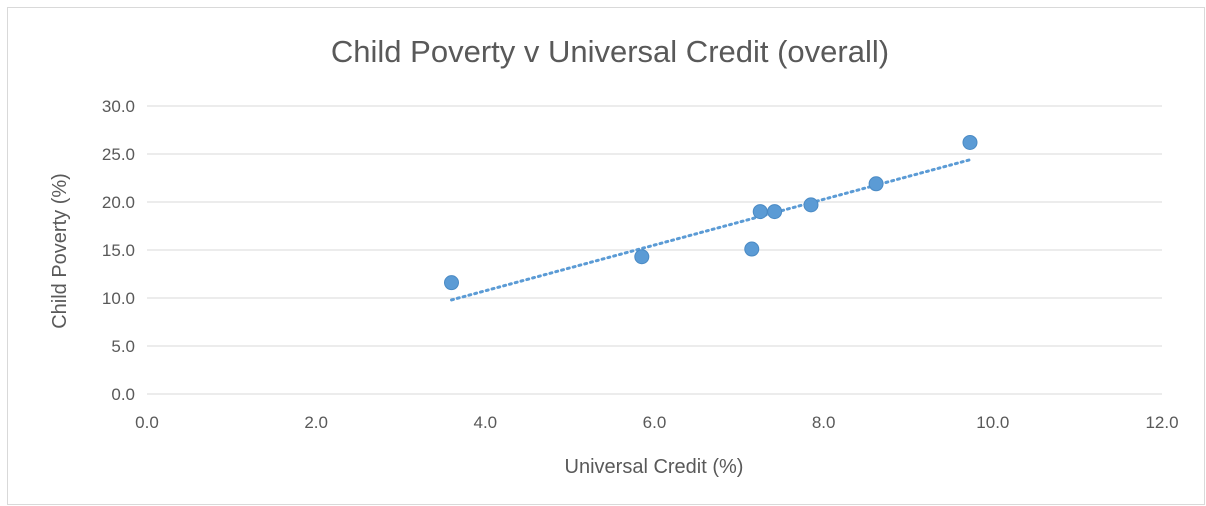 This screenshot has height=506, width=1206. Describe the element at coordinates (118, 298) in the screenshot. I see `y-tick-label: 10.0` at that location.